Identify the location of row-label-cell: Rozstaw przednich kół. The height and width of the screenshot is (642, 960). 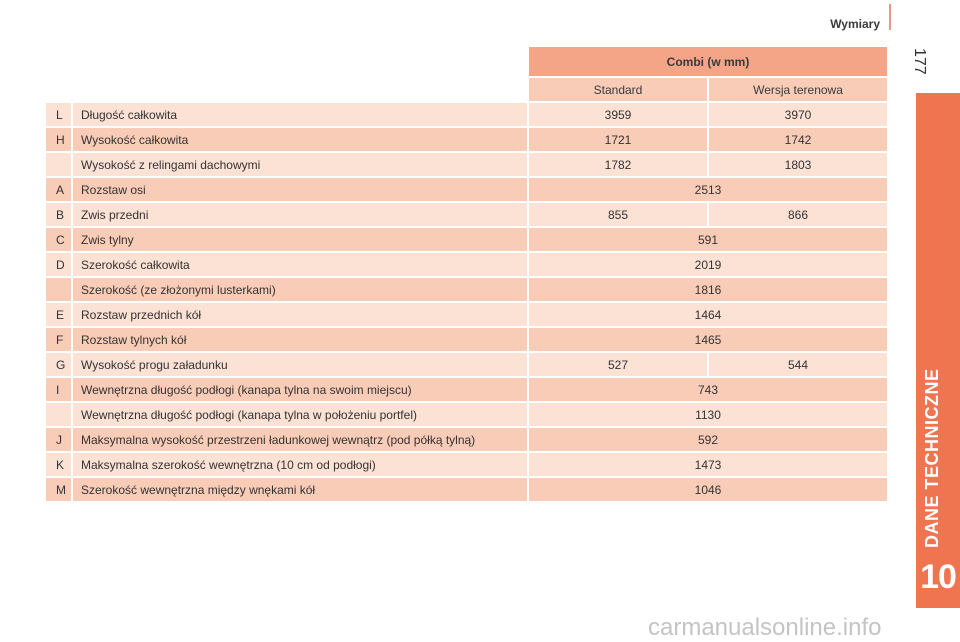
(300, 315).